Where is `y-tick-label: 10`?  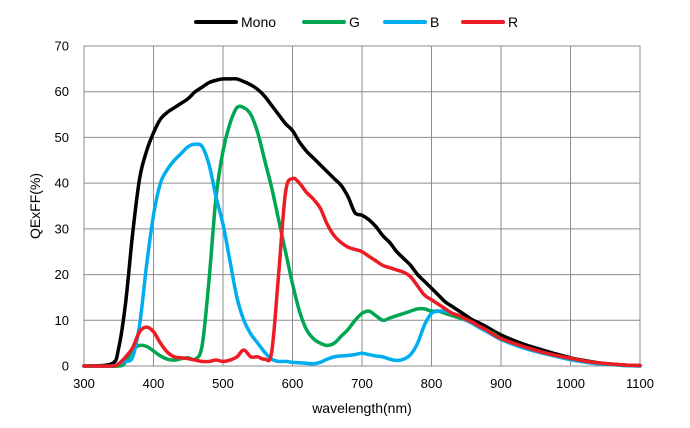
y-tick-label: 10 is located at coordinates (62, 320).